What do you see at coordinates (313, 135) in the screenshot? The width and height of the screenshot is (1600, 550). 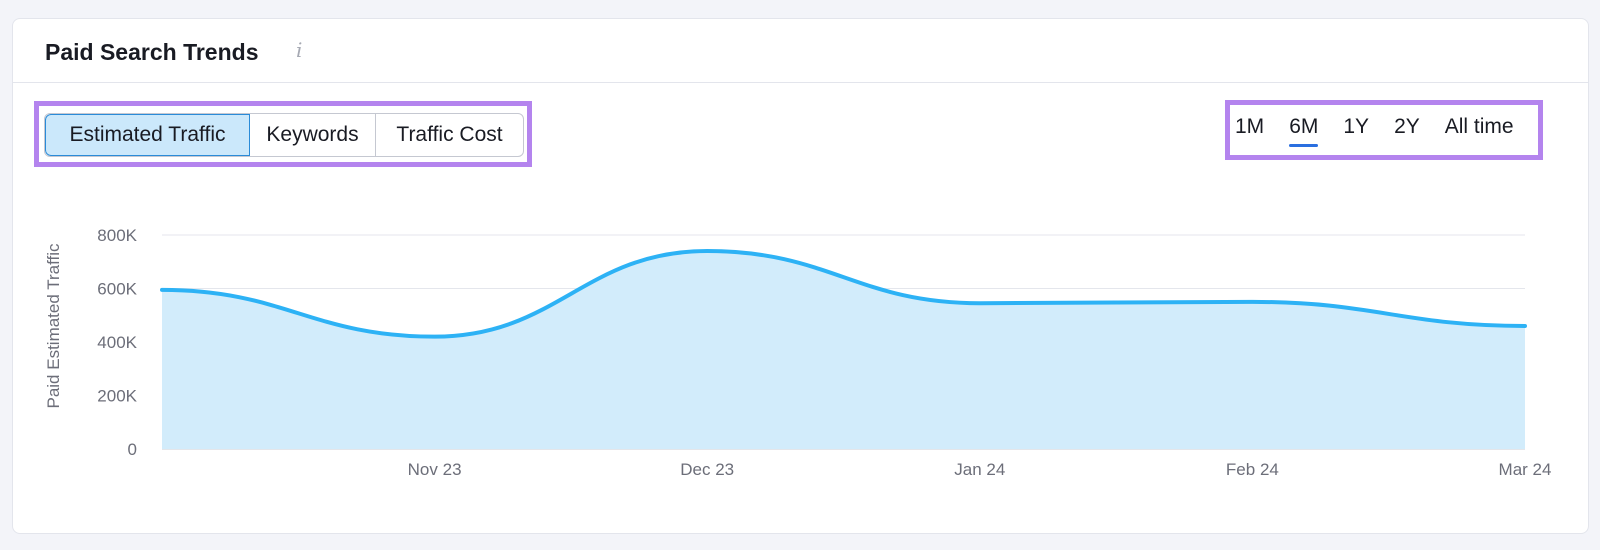 I see `tab-keywords: Keywords` at bounding box center [313, 135].